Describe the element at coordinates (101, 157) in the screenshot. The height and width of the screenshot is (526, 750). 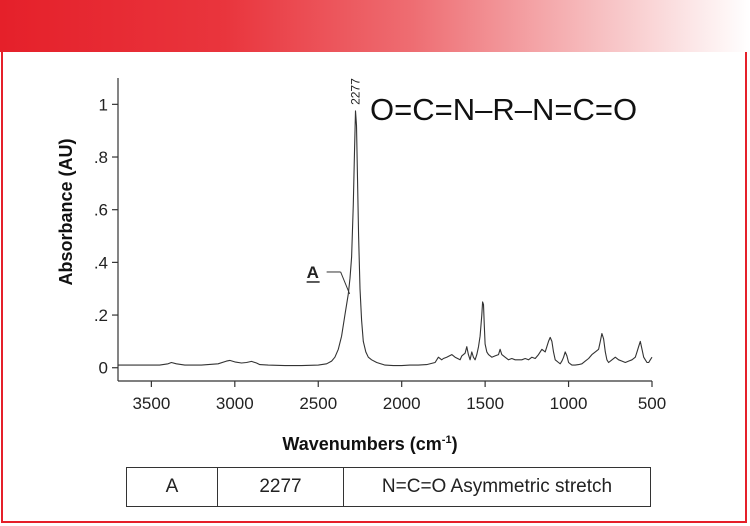
I see `y-tick-label: .8` at that location.